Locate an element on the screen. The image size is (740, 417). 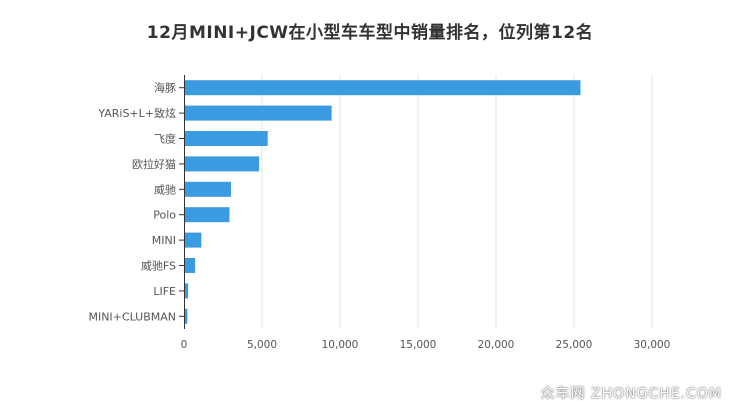
x-tick-label: 20,000 is located at coordinates (496, 345).